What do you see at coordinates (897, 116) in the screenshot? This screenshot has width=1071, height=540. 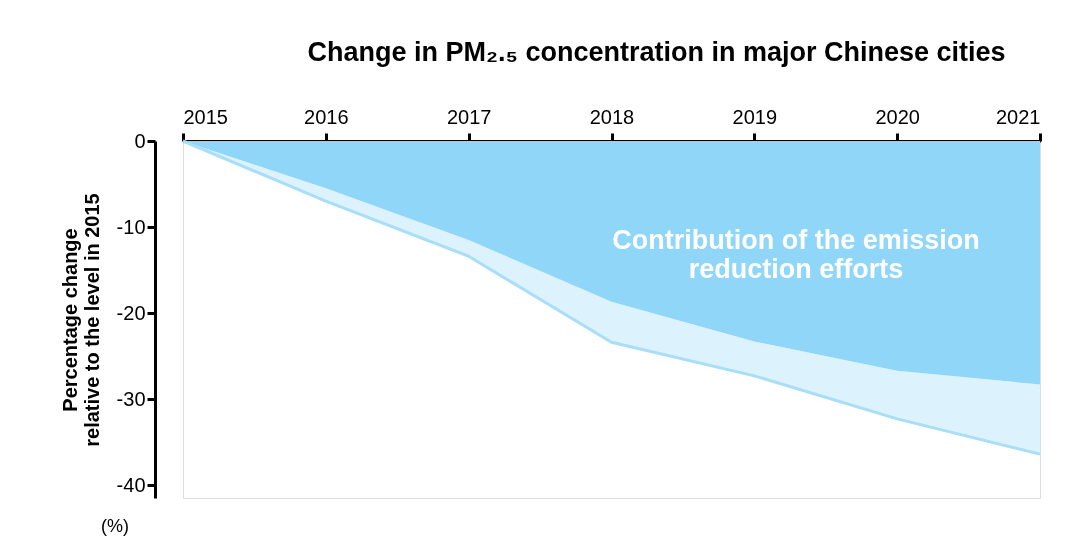 I see `x-tick-label: 2020` at bounding box center [897, 116].